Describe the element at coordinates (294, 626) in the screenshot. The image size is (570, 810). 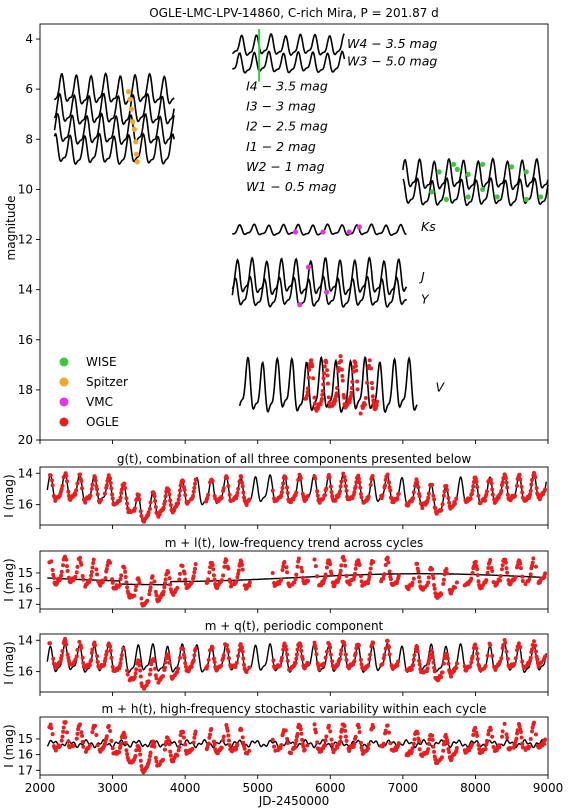
I see `periodic-panel-title: m + q(t), periodic component` at that location.